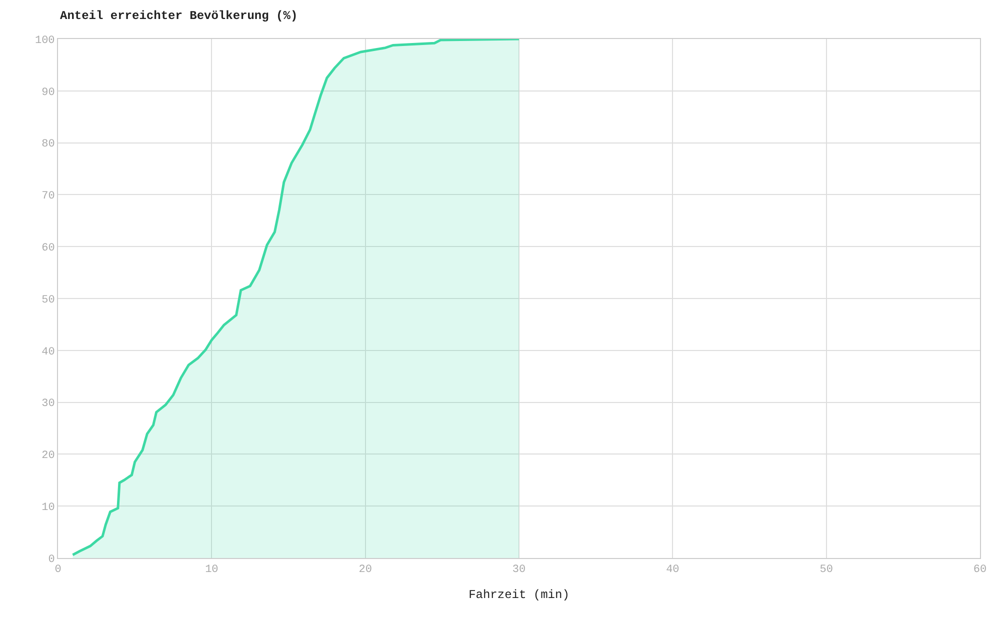  I want to click on x-tick-label: 50, so click(826, 570).